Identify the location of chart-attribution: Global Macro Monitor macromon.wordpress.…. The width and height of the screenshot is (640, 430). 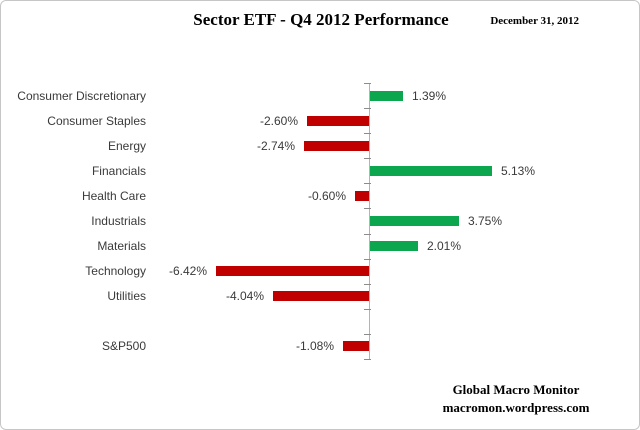
(516, 399).